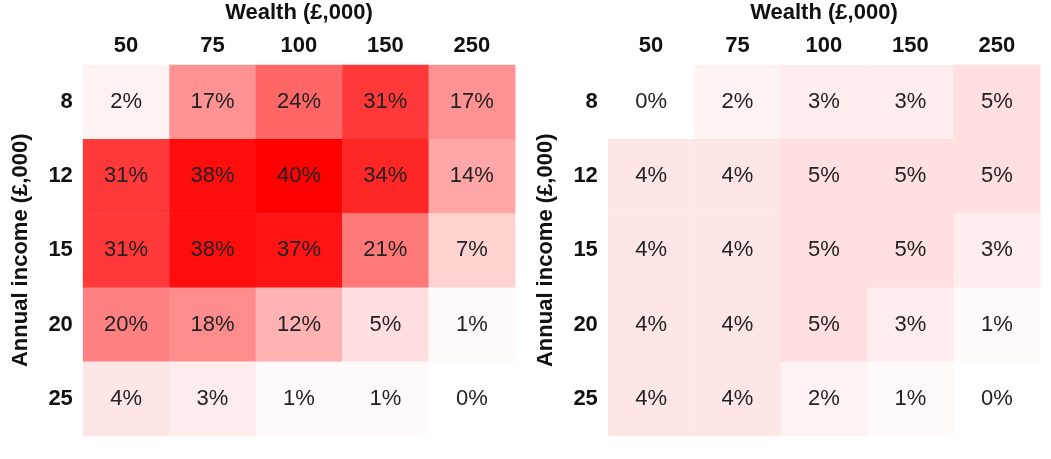 The width and height of the screenshot is (1051, 459). Describe the element at coordinates (298, 100) in the screenshot. I see `data-label: 24%` at that location.